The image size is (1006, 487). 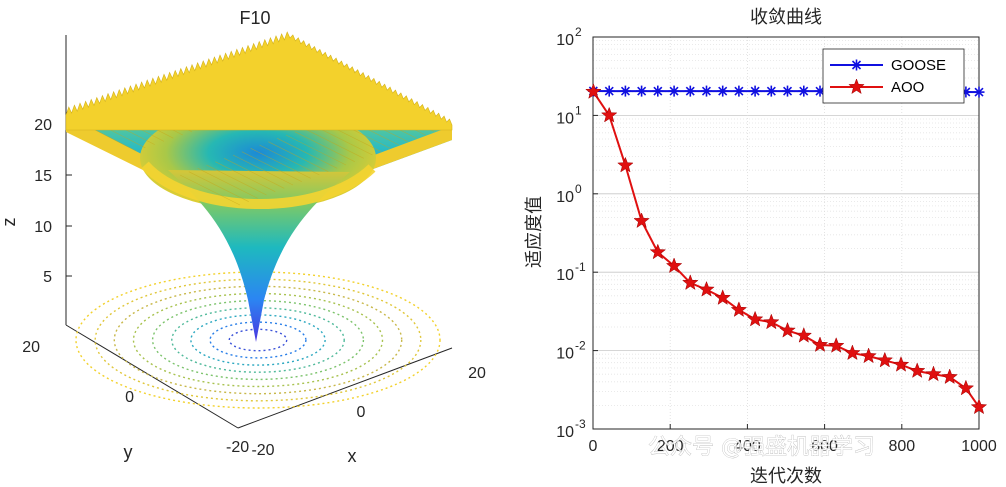 What do you see at coordinates (237, 447) in the screenshot?
I see `y-tick-label: -20` at bounding box center [237, 447].